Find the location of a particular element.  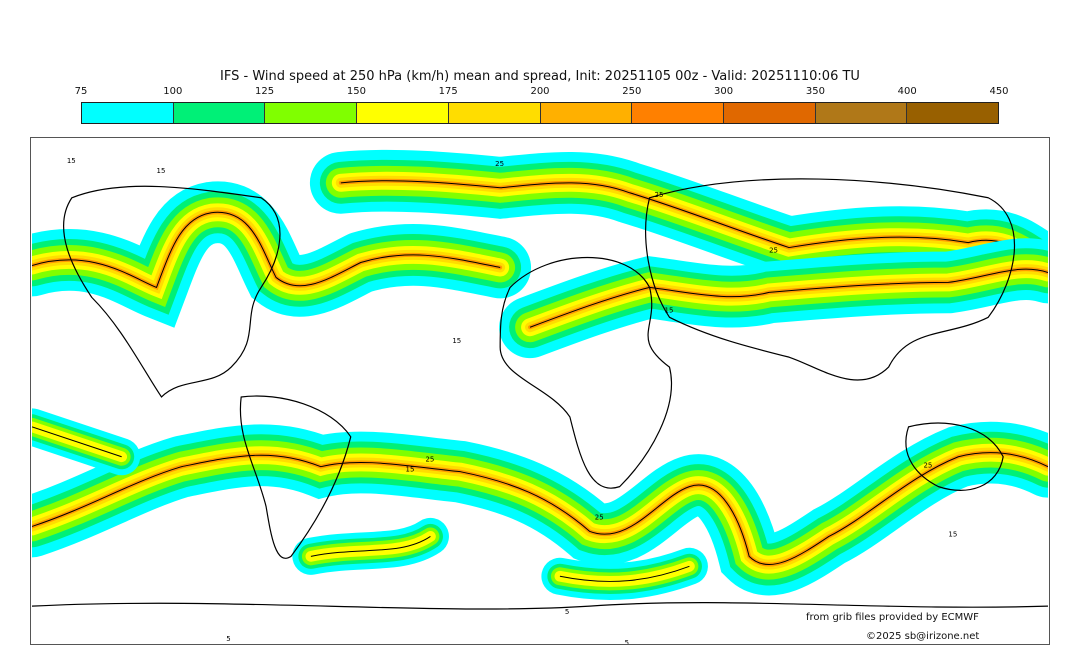

colorbar-tick-label: 150 is located at coordinates (356, 91).